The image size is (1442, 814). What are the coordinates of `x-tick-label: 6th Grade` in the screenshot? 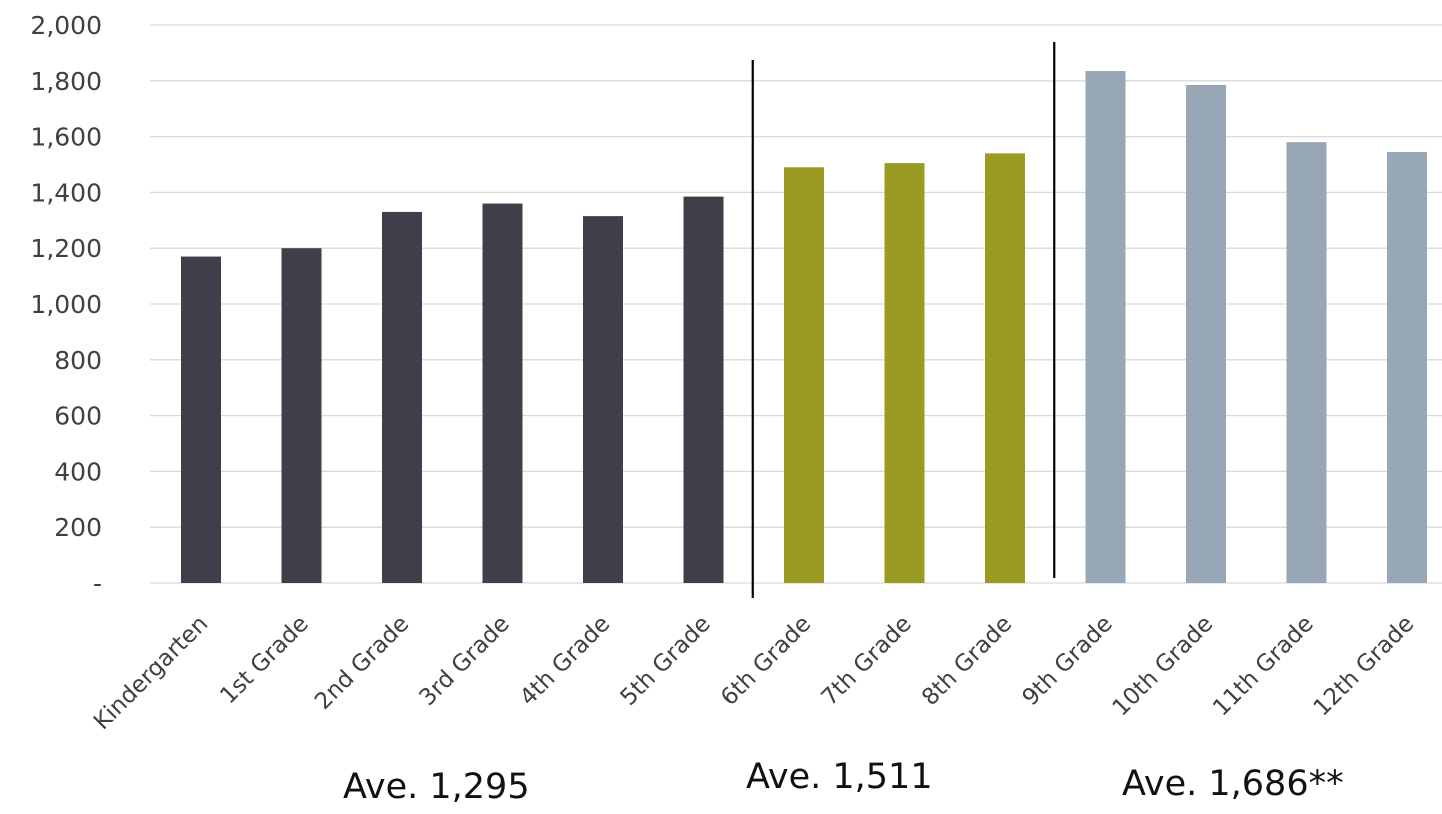 It's located at (766, 661).